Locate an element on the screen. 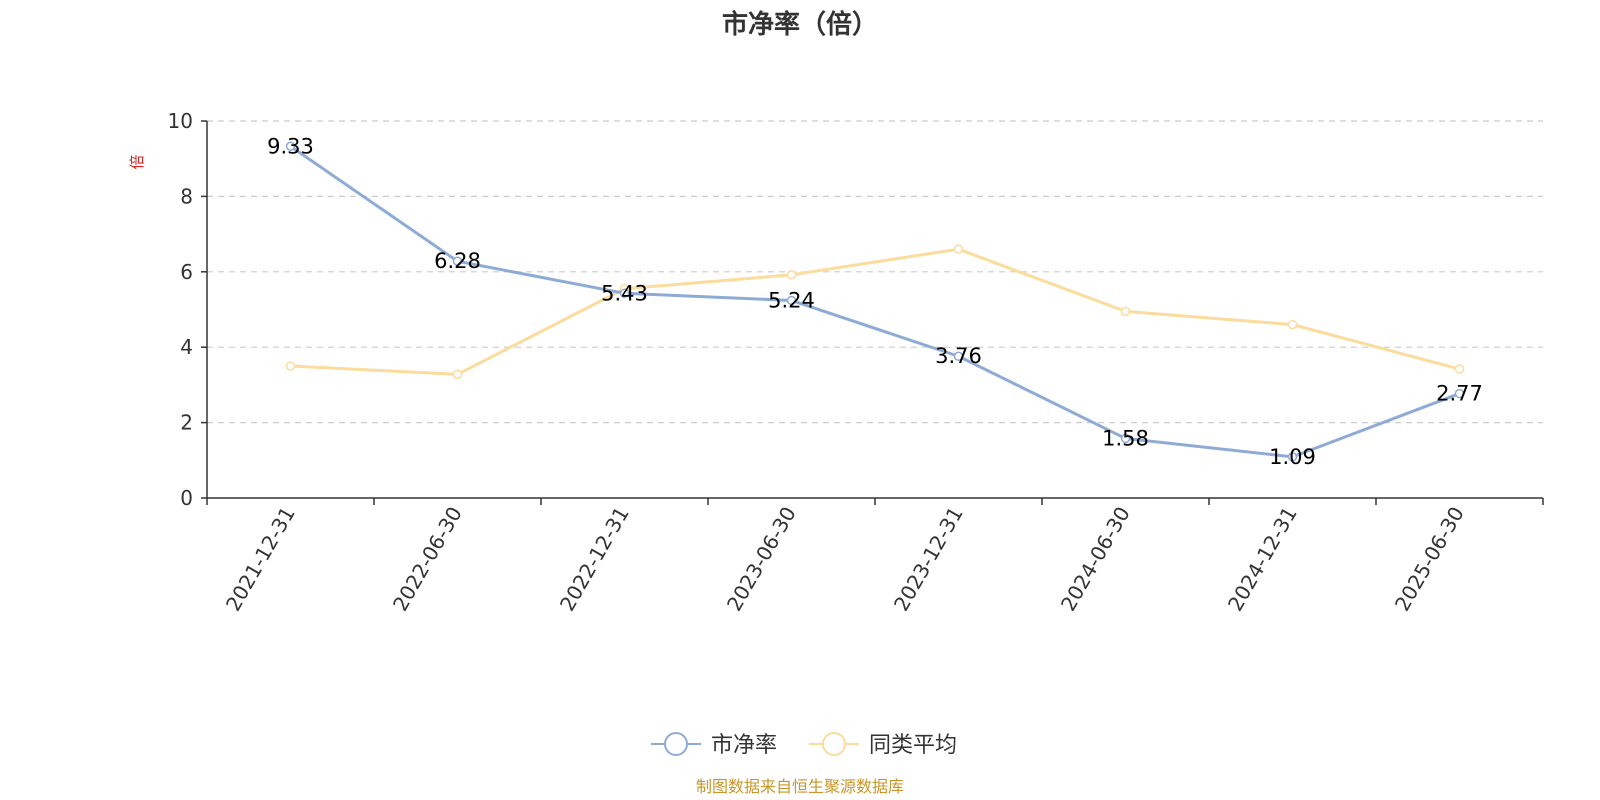 The image size is (1600, 800). y-axis-unit-label: 倍 is located at coordinates (137, 161).